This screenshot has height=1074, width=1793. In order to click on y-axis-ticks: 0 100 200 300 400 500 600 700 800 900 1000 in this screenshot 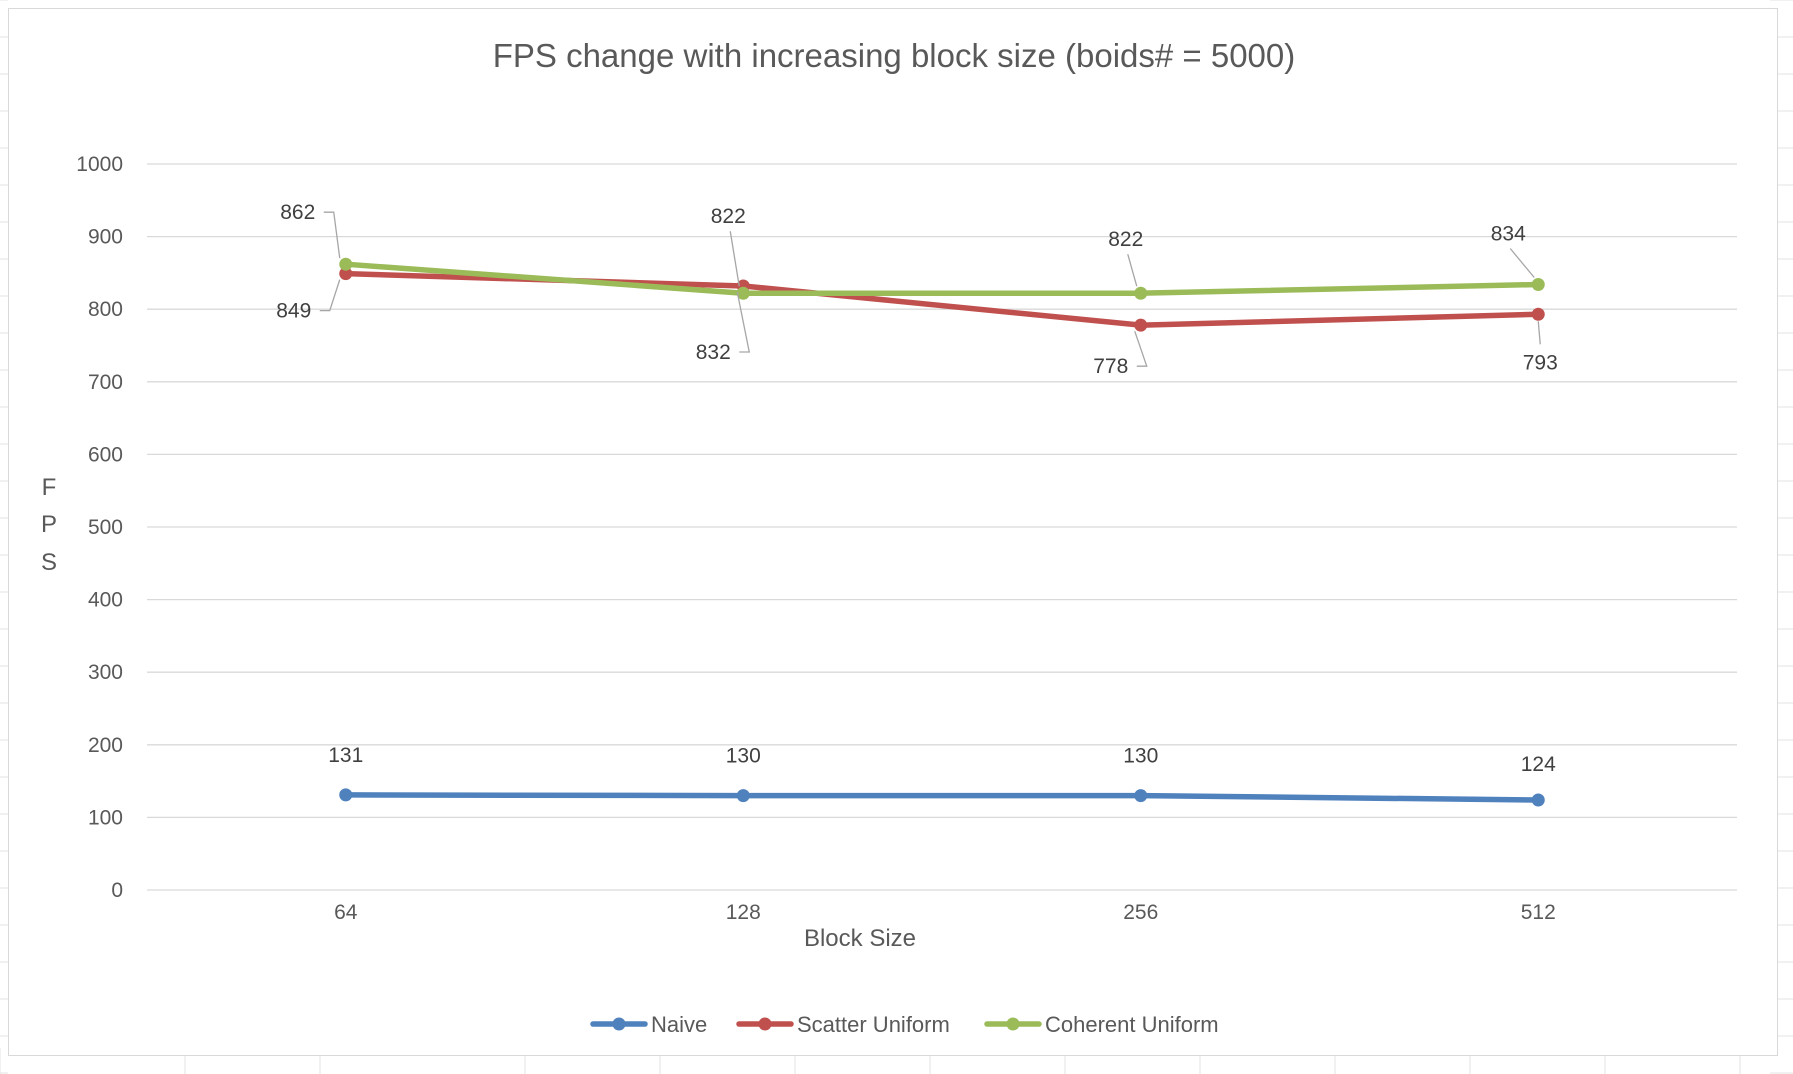, I will do `click(99, 527)`.